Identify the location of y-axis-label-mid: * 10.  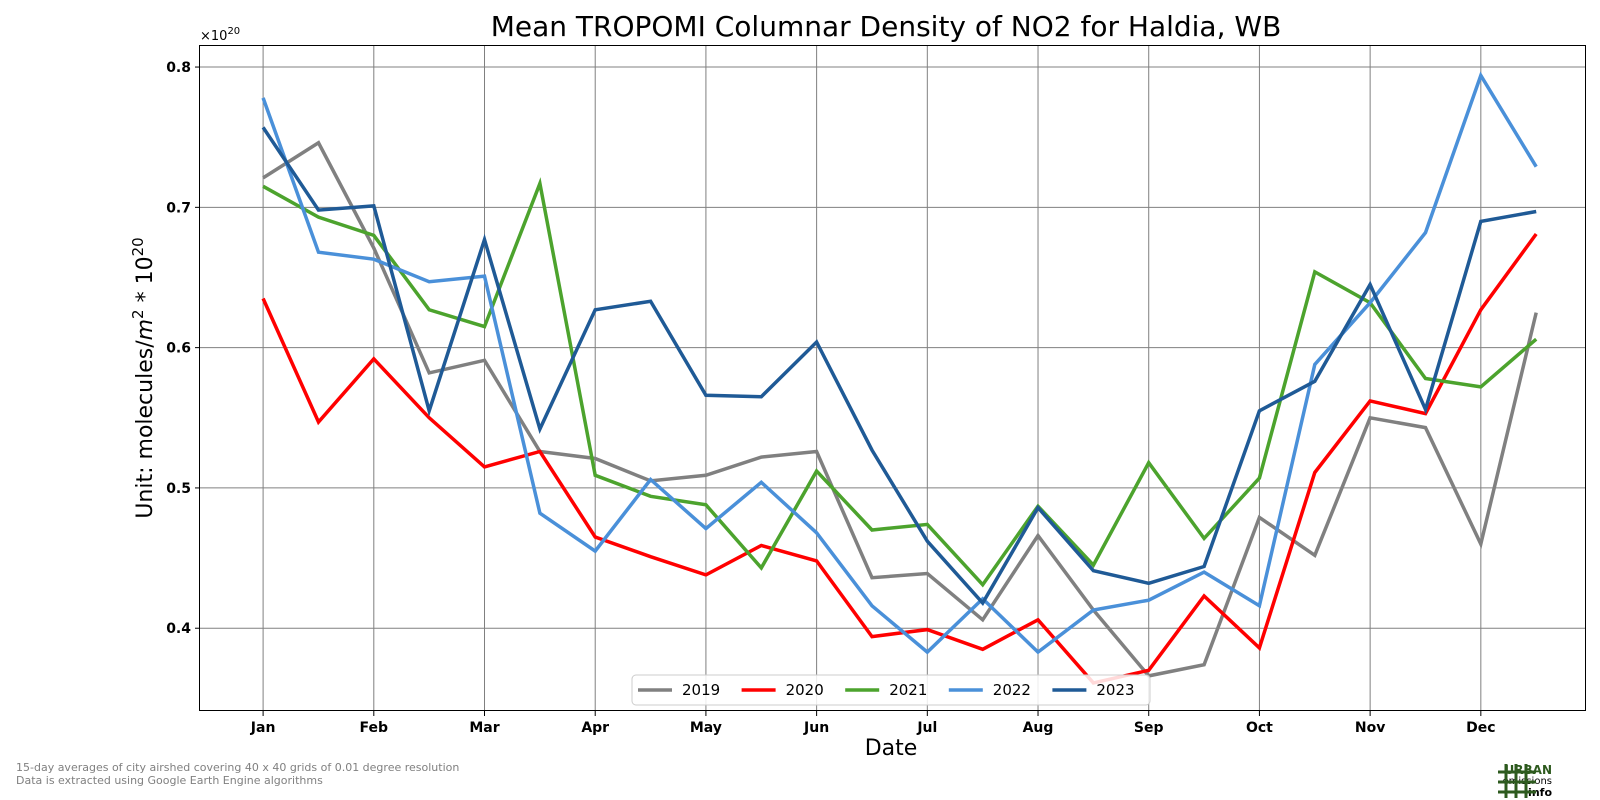
(145, 282).